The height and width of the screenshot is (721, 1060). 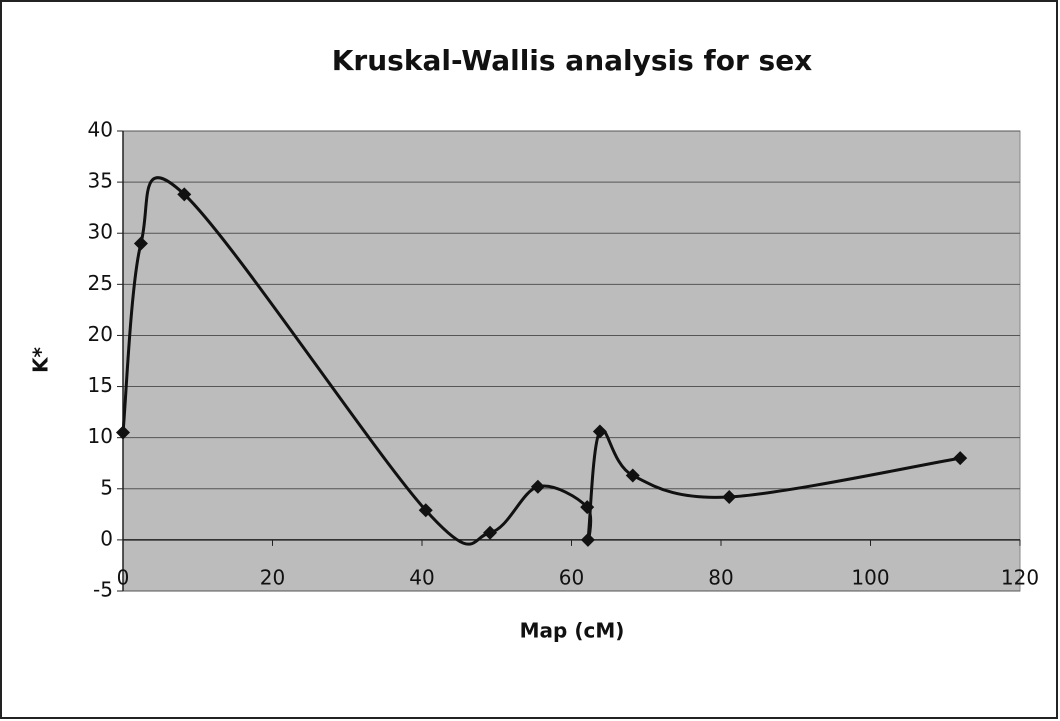 What do you see at coordinates (103, 590) in the screenshot?
I see `y-tick-label: -5` at bounding box center [103, 590].